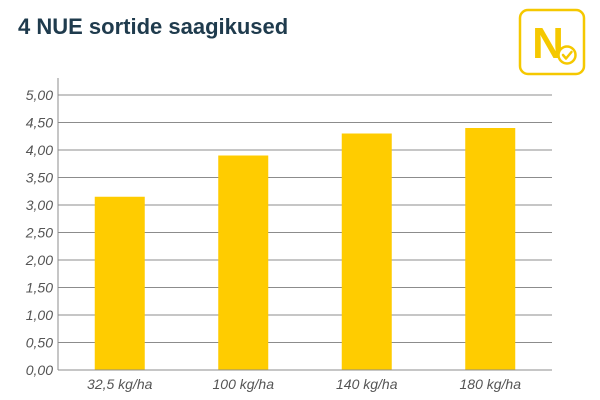 The width and height of the screenshot is (600, 400). I want to click on checkmark-badge-icon: N, so click(552, 42).